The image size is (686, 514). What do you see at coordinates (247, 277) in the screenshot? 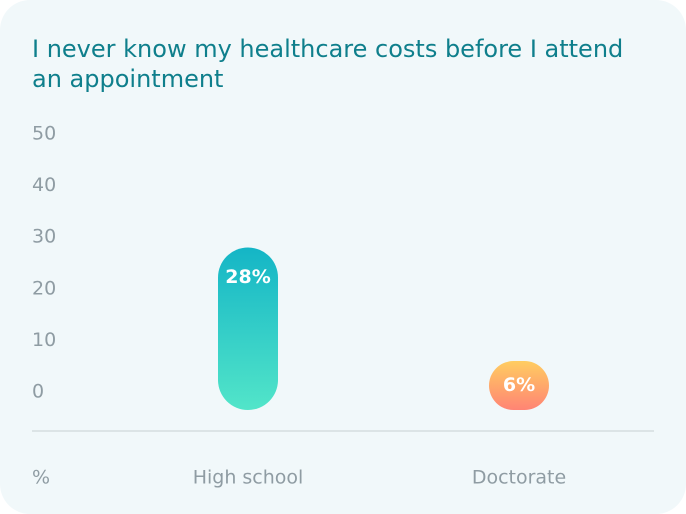
I see `value-label: 28%` at bounding box center [247, 277].